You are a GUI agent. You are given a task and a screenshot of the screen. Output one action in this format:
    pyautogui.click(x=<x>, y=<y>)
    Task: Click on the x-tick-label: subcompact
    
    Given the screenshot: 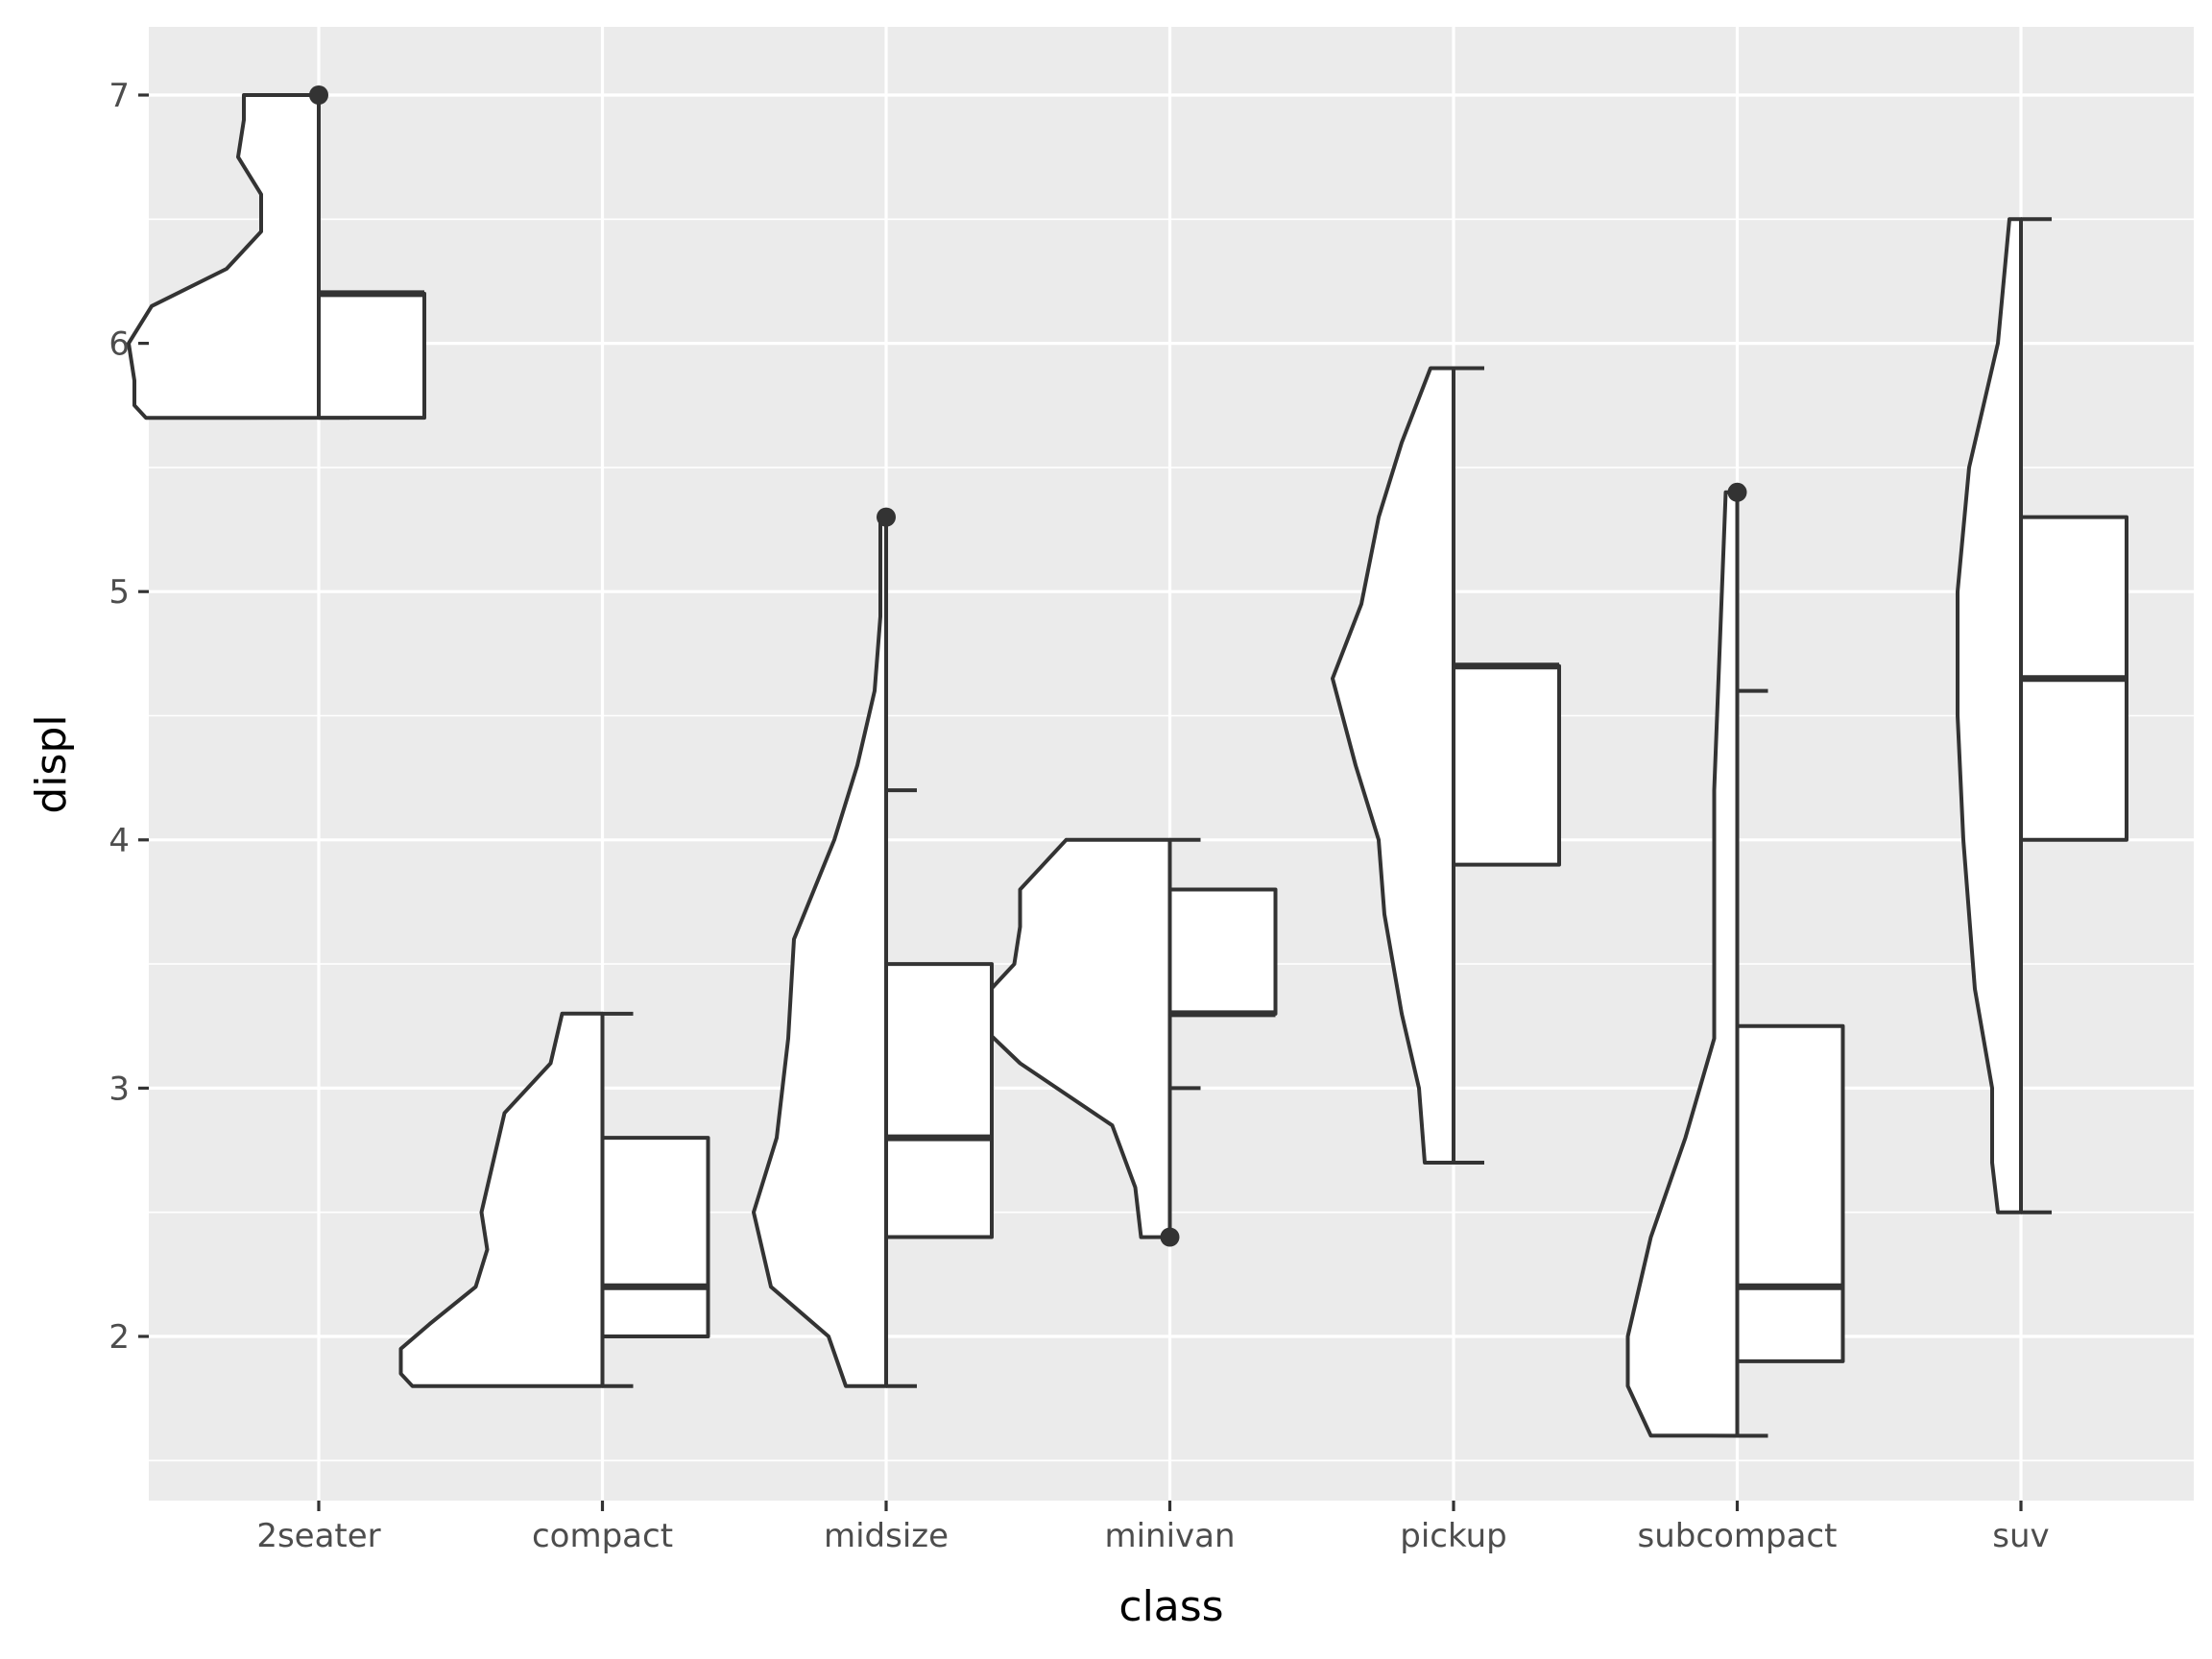 What is the action you would take?
    pyautogui.click(x=1738, y=1536)
    